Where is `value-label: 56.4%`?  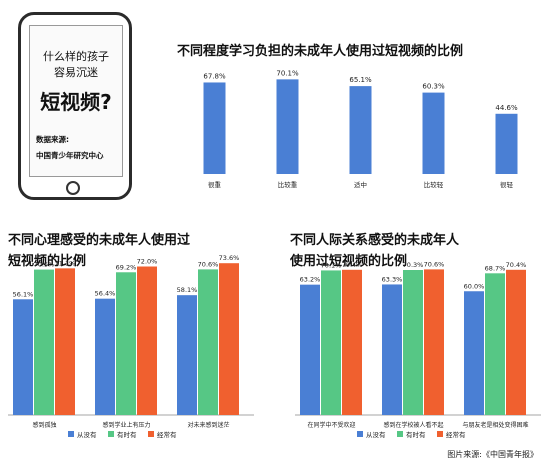 value-label: 56.4% is located at coordinates (105, 294).